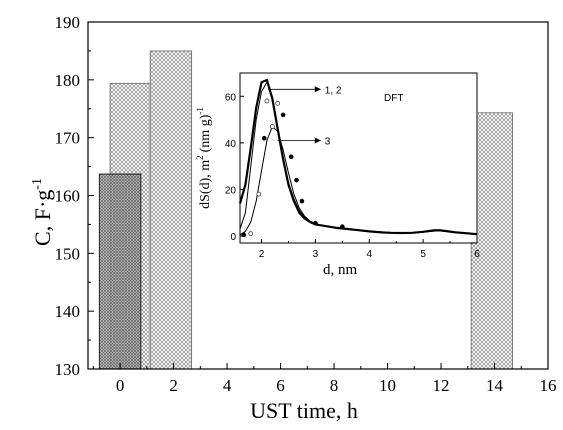  Describe the element at coordinates (200, 111) in the screenshot. I see `inset-y-axis-label-unit-sup: -1` at that location.